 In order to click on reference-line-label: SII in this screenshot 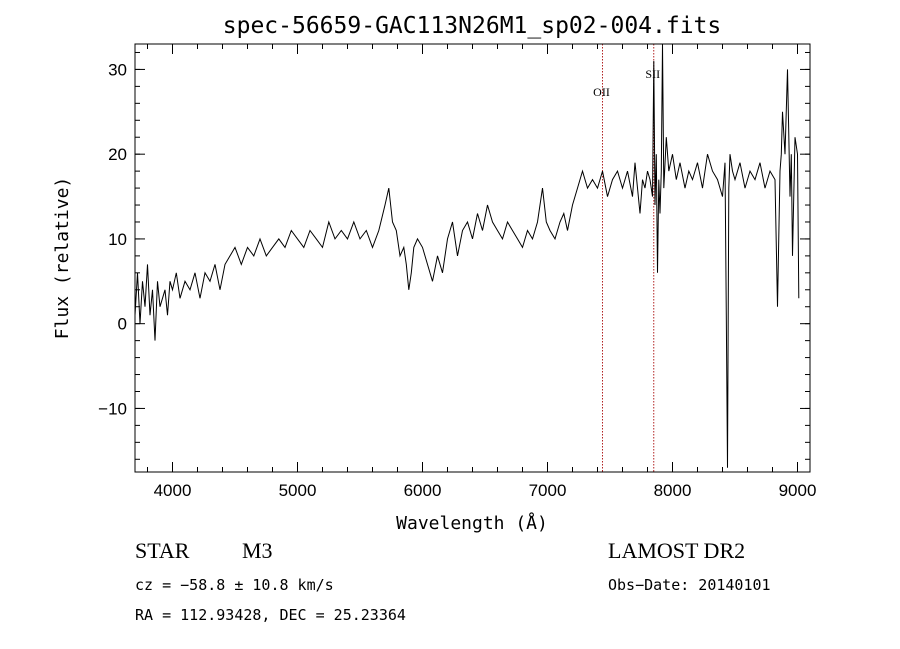, I will do `click(652, 74)`.